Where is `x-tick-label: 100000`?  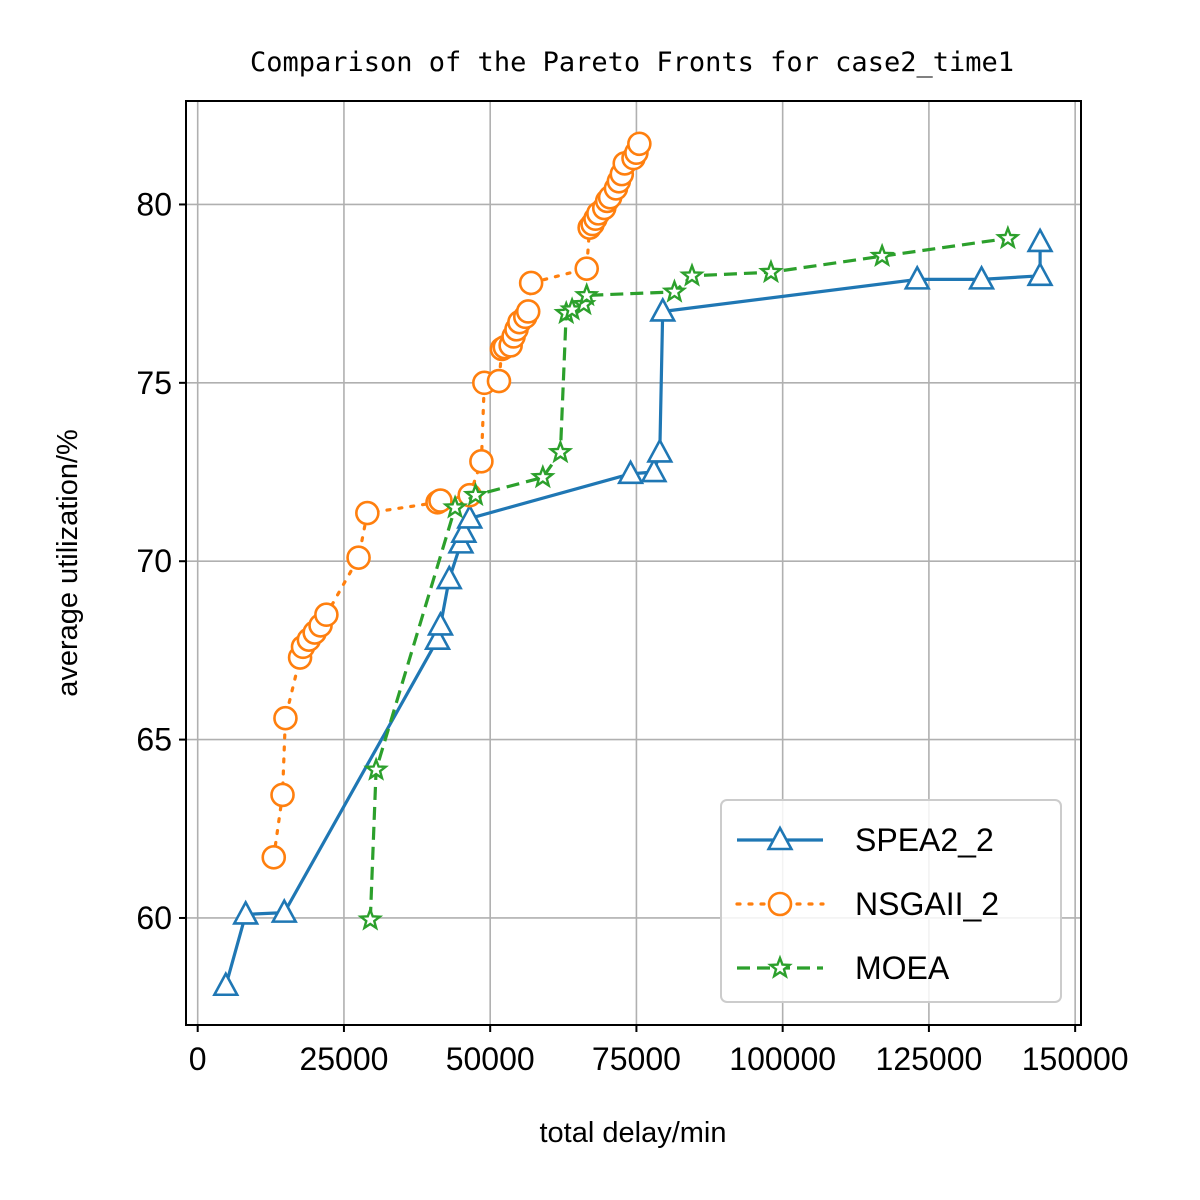 x-tick-label: 100000 is located at coordinates (782, 1059).